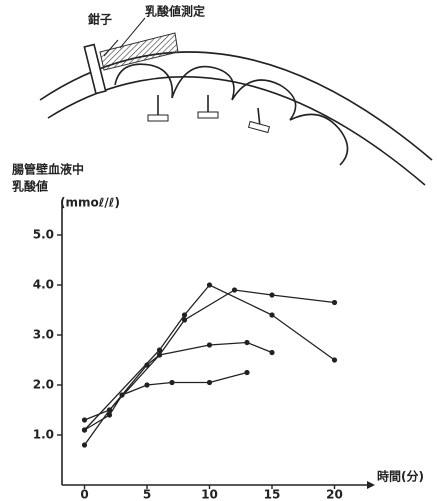 This screenshot has height=501, width=437. What do you see at coordinates (43, 435) in the screenshot?
I see `y-tick-label: 1.0` at bounding box center [43, 435].